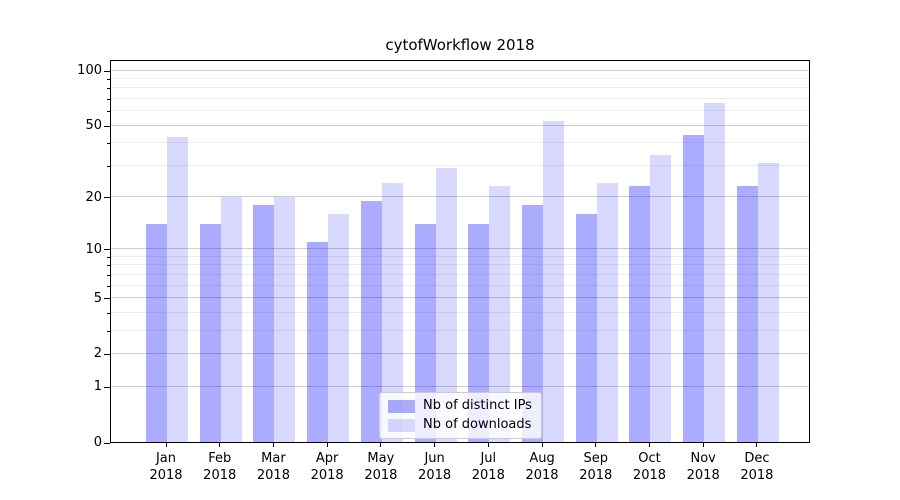 Image resolution: width=900 pixels, height=500 pixels. I want to click on y-tick-label: 0, so click(97, 442).